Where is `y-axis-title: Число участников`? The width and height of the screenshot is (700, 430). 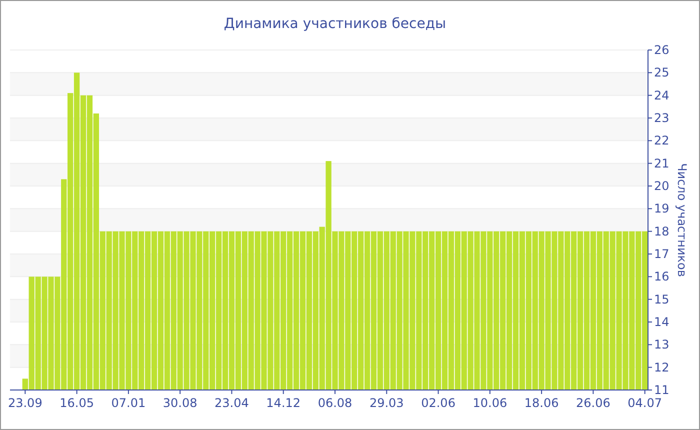 y-axis-title: Число участников is located at coordinates (682, 220).